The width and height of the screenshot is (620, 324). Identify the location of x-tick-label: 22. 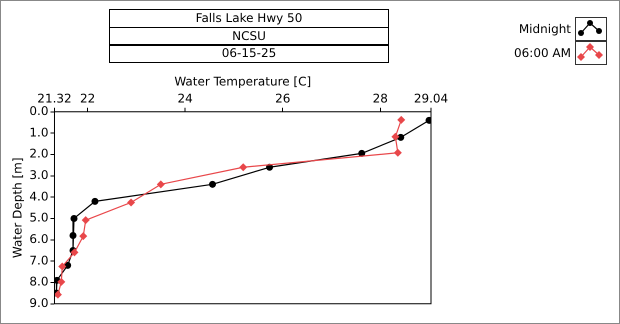
(88, 99).